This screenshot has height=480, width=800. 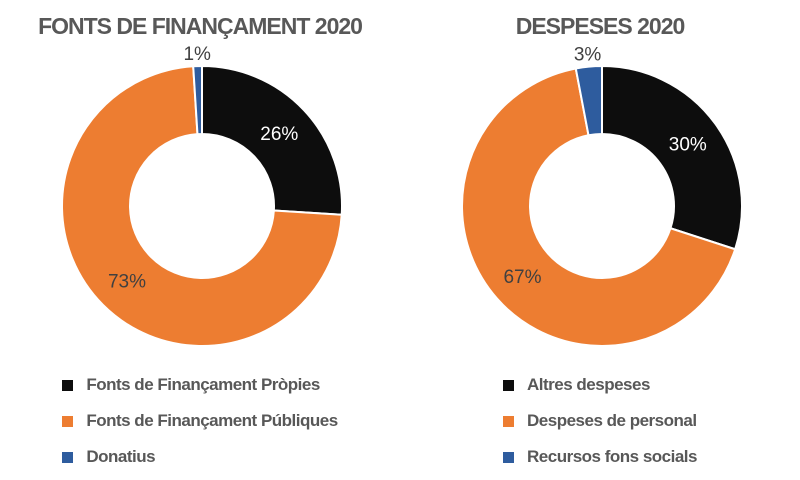 I want to click on chart-title: DESPESES 2020, so click(x=600, y=26).